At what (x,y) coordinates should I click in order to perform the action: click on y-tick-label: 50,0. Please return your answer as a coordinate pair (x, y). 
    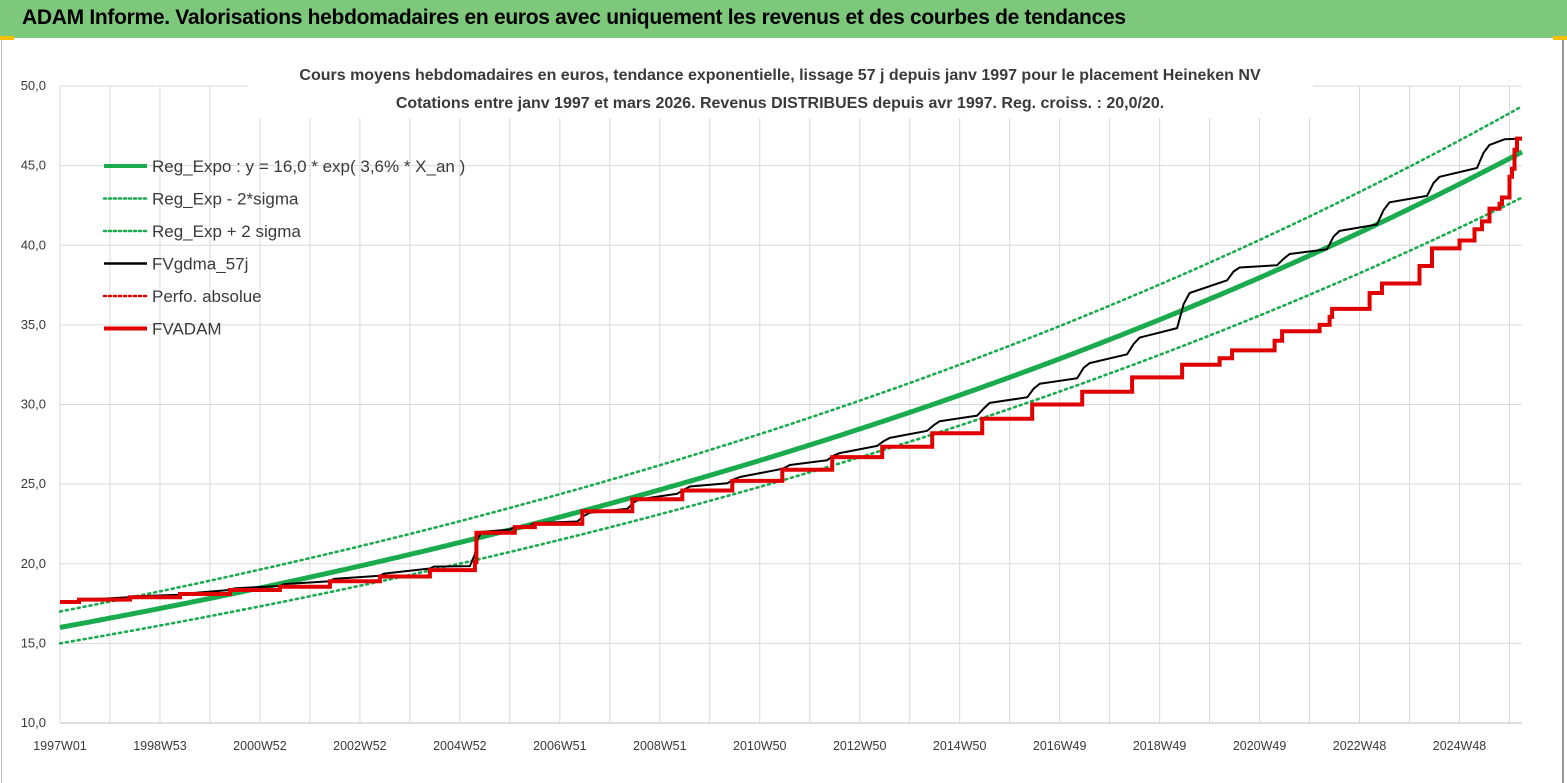
    Looking at the image, I should click on (33, 85).